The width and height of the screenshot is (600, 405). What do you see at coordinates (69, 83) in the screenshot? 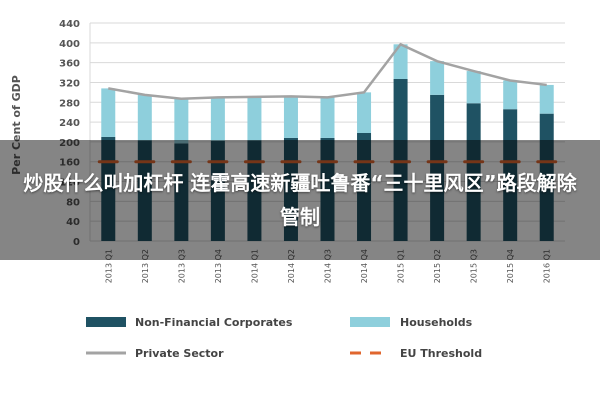
I see `y-tick-label-320: 320` at bounding box center [69, 83].